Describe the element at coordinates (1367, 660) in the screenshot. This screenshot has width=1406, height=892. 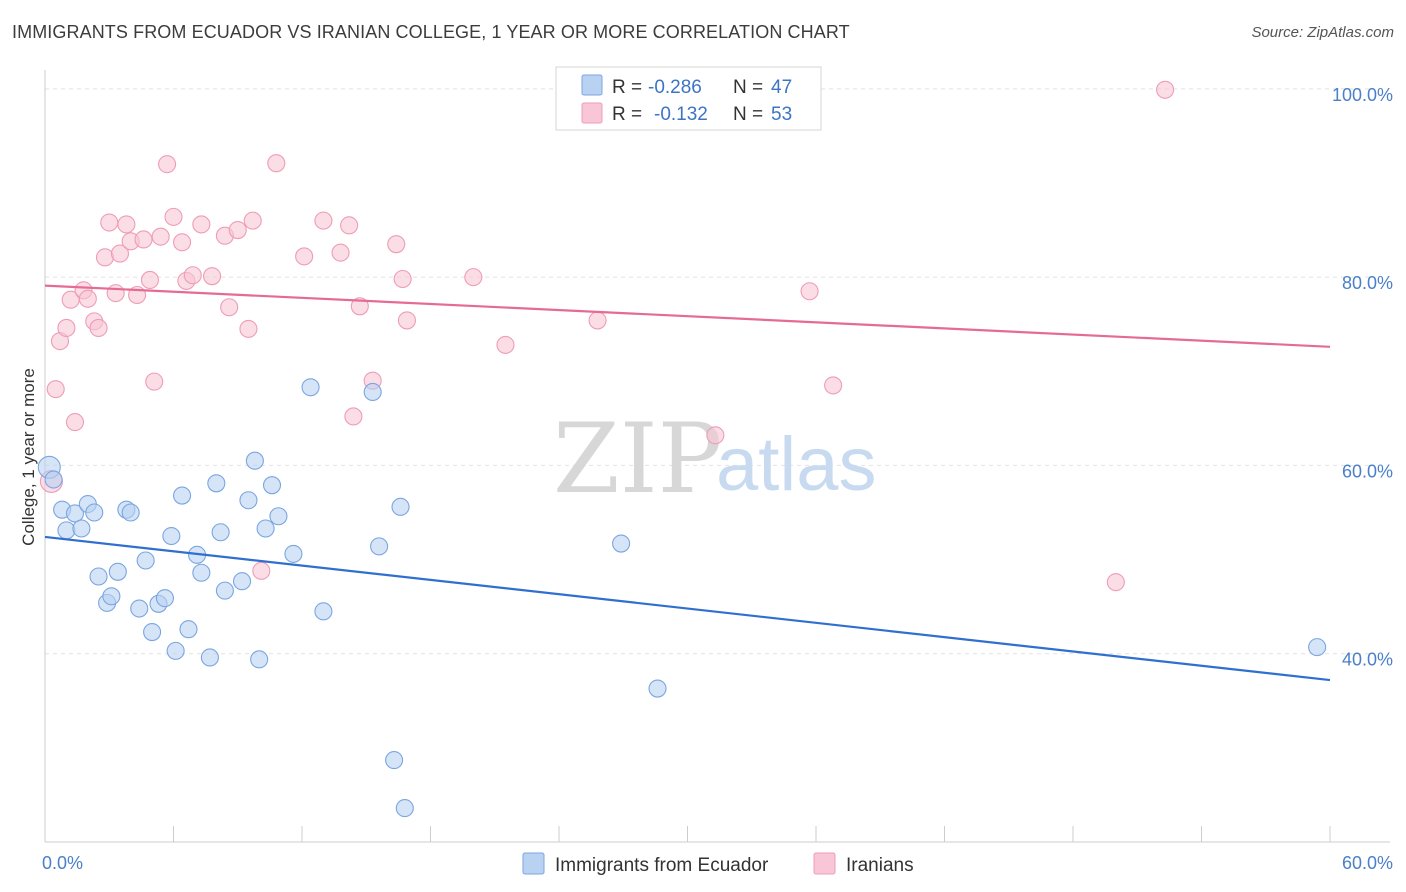
I see `y-tick-label-0: 40.0%` at that location.